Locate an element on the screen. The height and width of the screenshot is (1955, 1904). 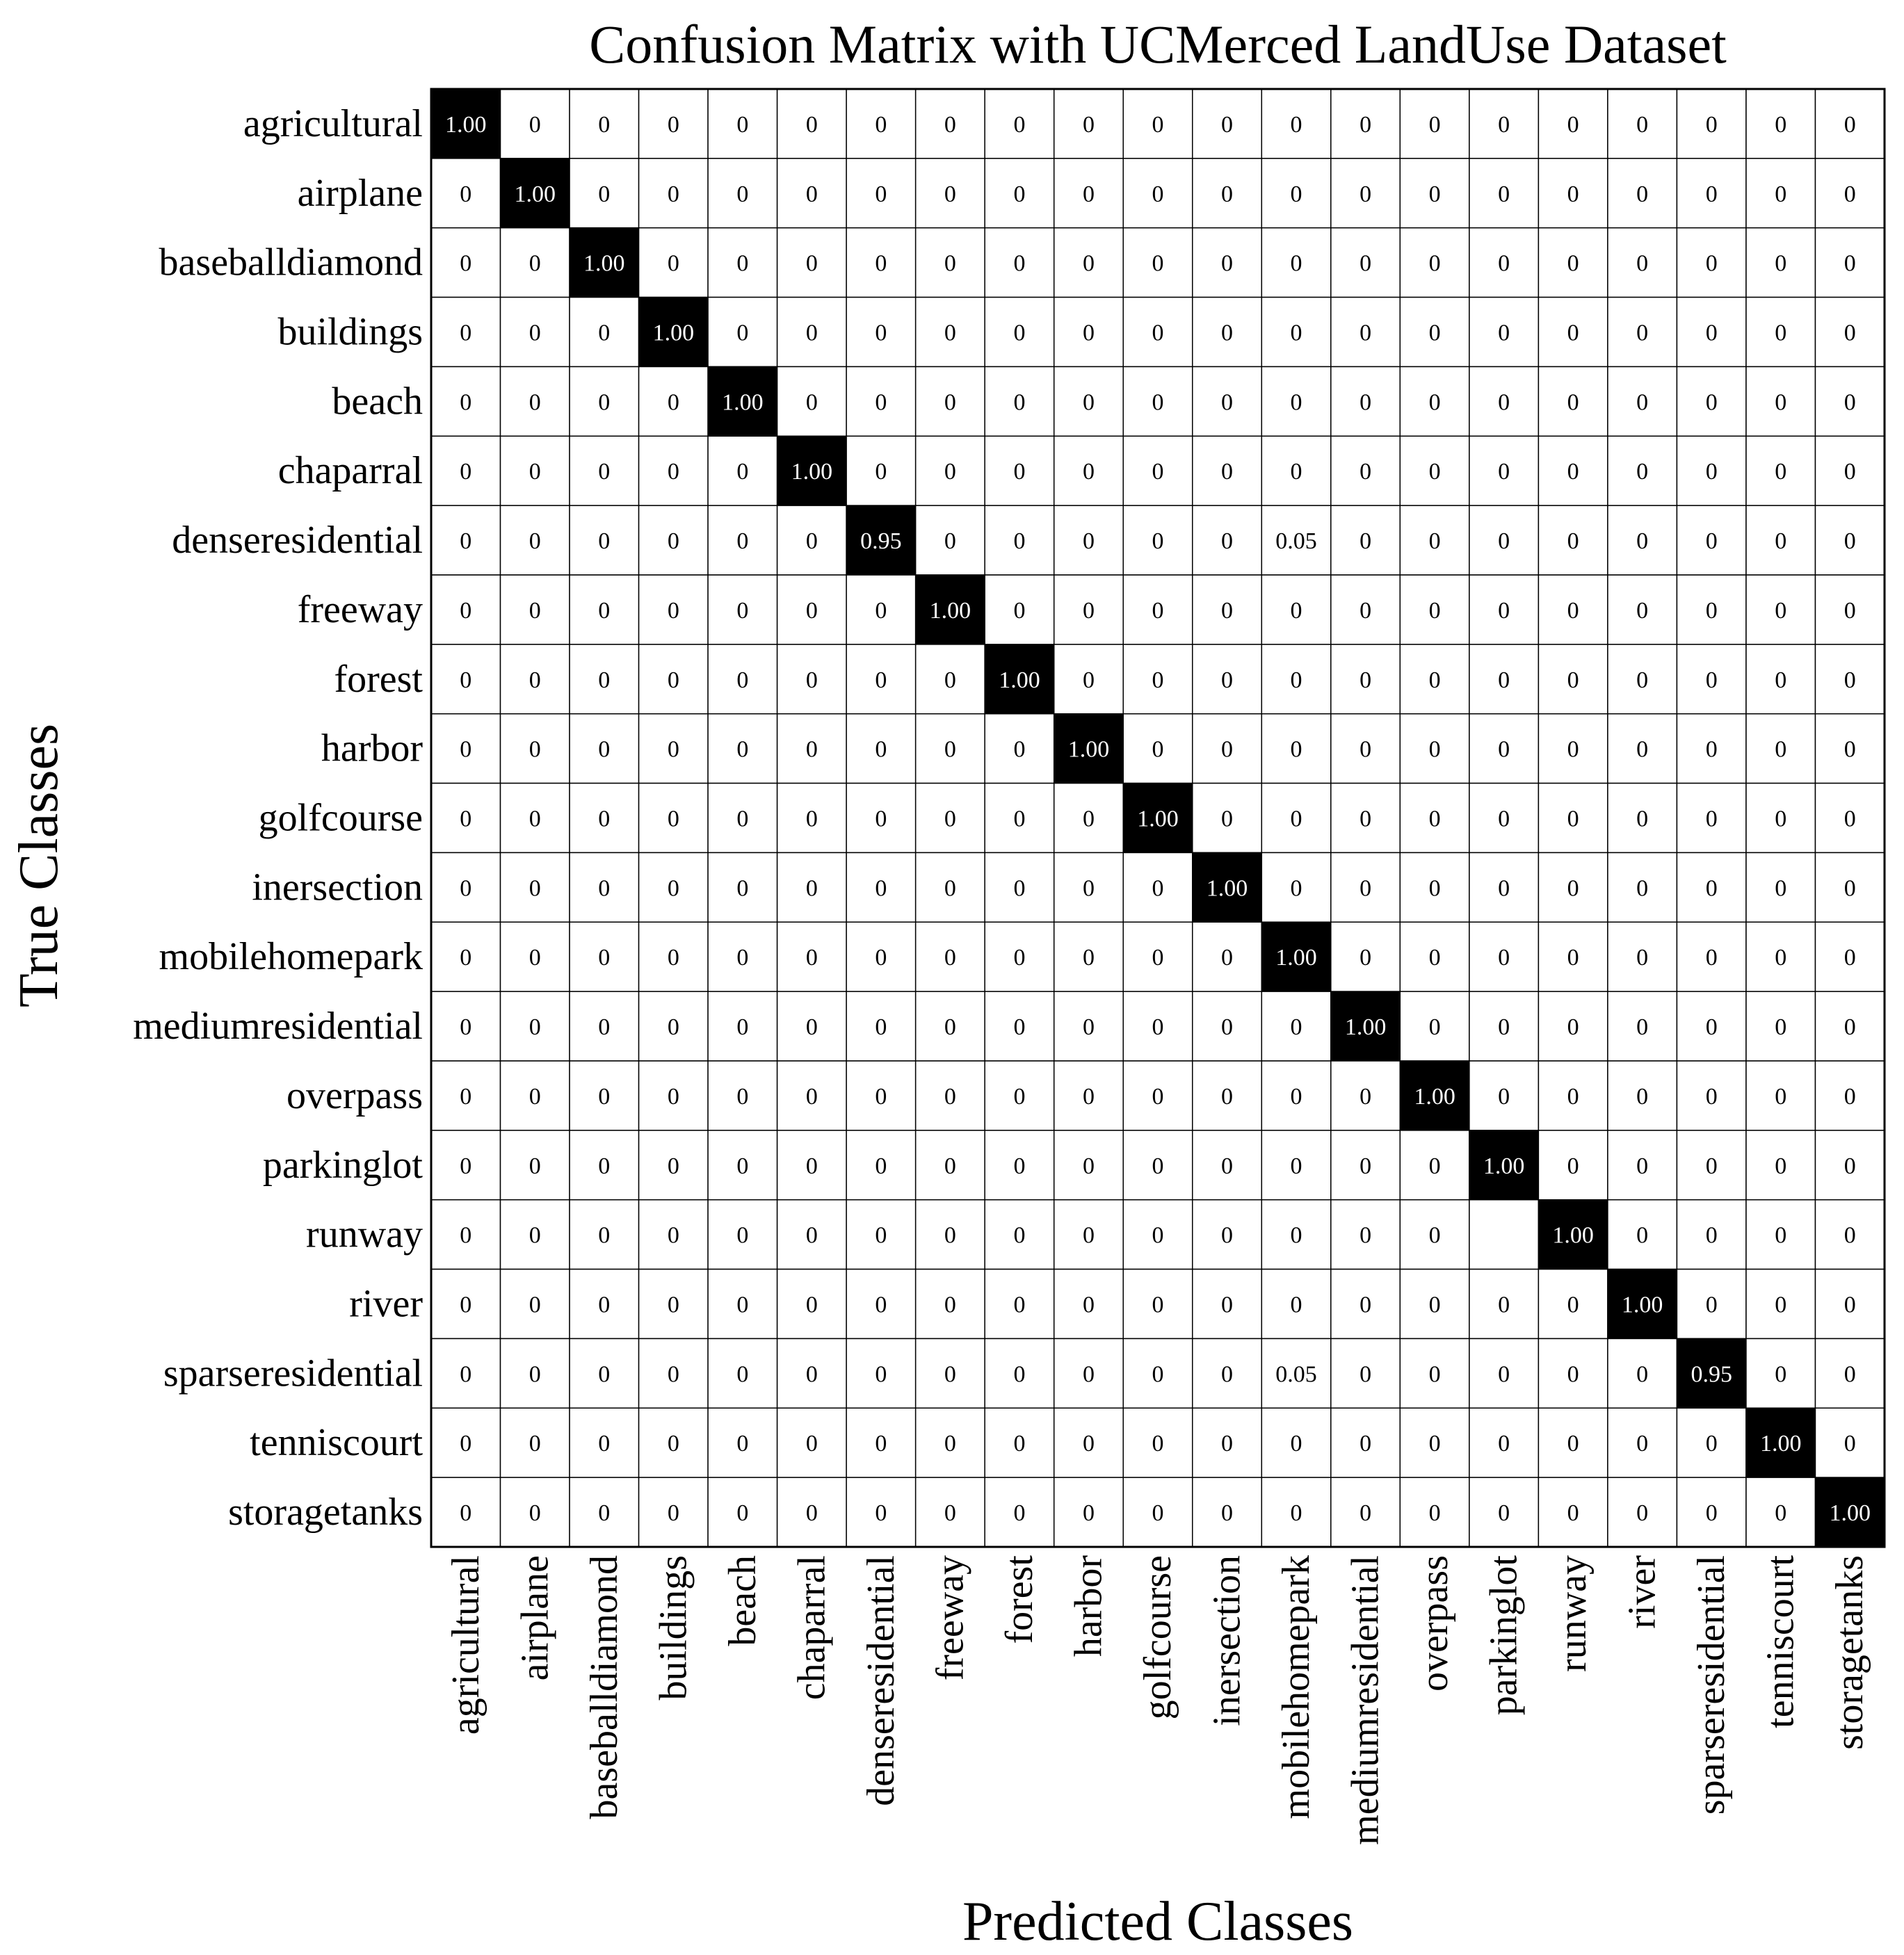
column-label: river is located at coordinates (1642, 1592).